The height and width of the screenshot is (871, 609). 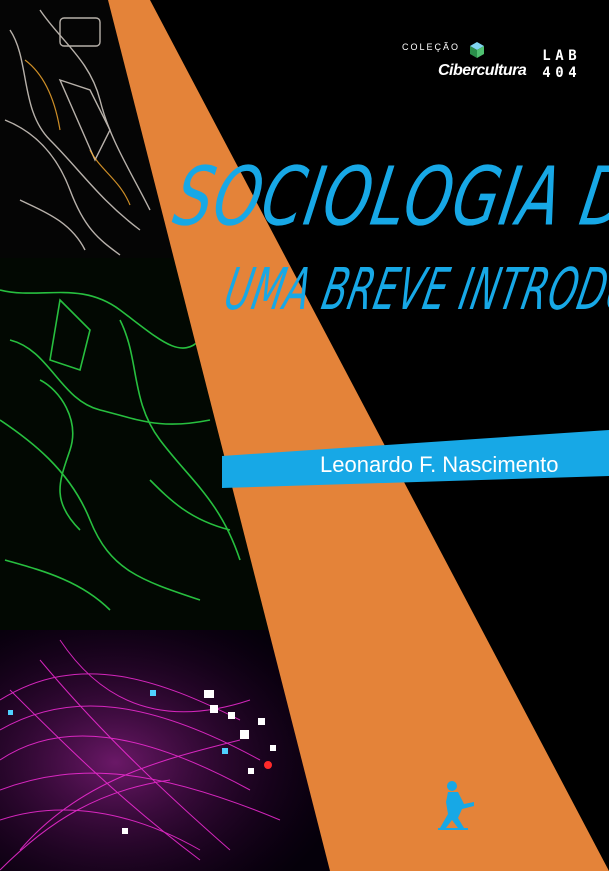 I want to click on cube-icon, so click(x=477, y=50).